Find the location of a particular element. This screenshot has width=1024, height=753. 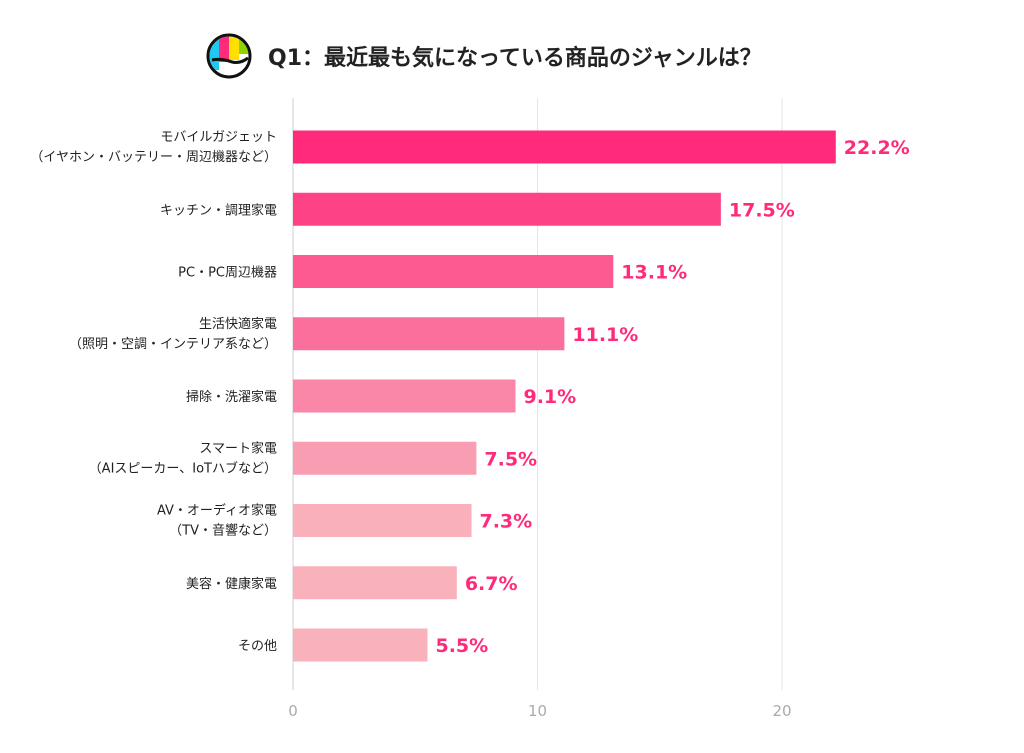

data-label: 11.1% is located at coordinates (605, 335).